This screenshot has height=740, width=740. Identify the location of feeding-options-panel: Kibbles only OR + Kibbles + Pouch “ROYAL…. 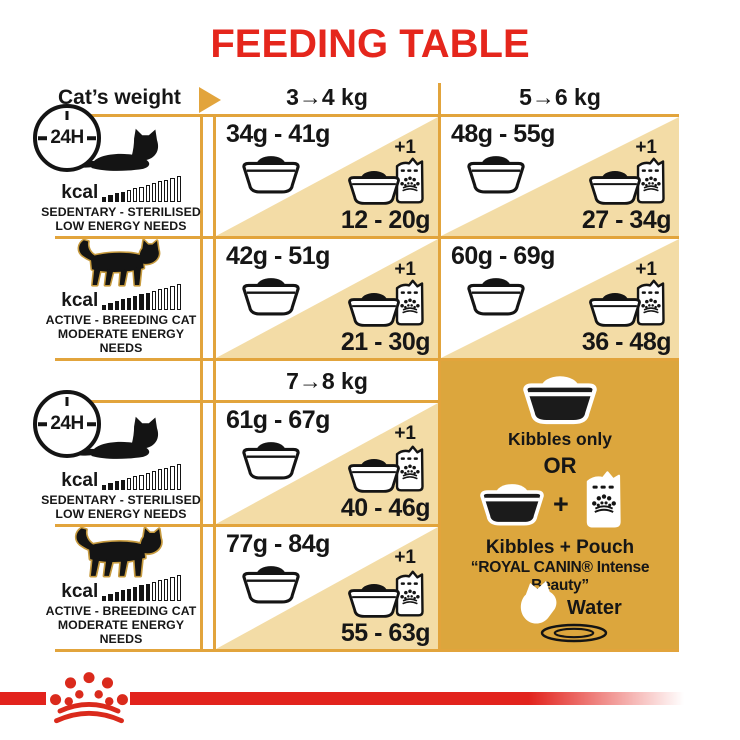
(560, 505).